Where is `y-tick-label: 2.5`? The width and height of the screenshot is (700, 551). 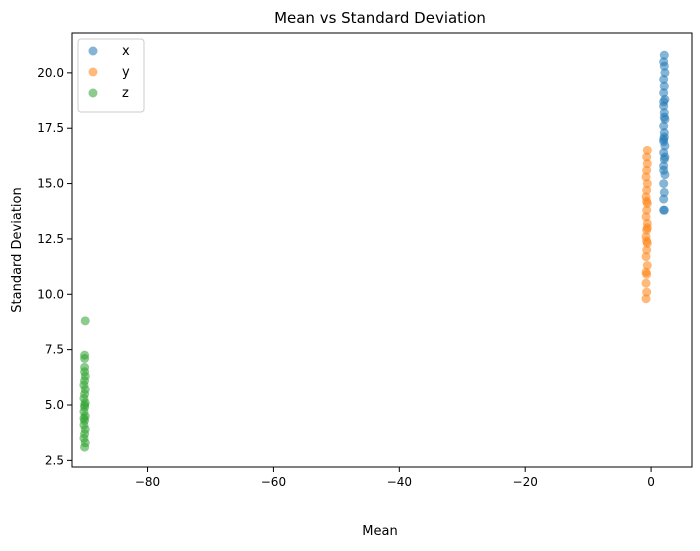
y-tick-label: 2.5 is located at coordinates (54, 460).